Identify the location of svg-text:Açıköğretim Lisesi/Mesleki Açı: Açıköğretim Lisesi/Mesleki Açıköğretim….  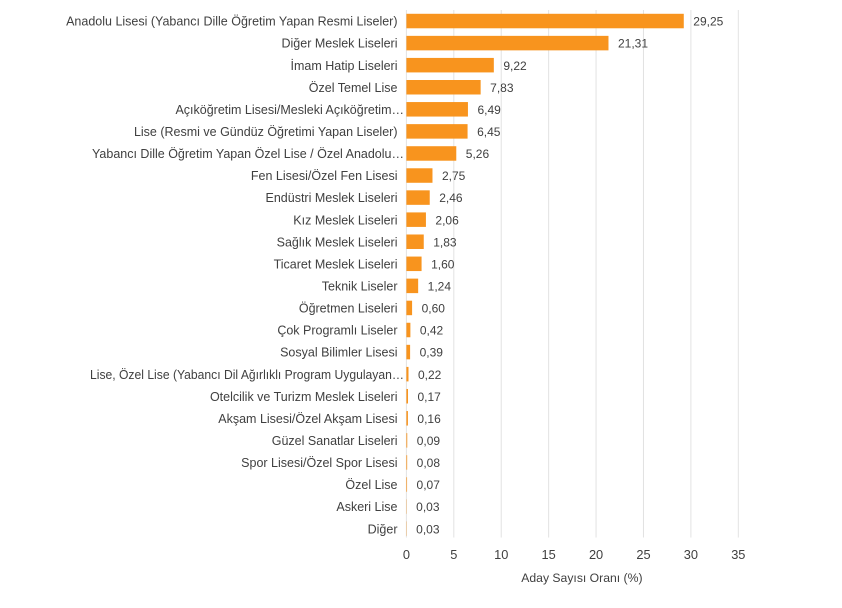
(289, 110).